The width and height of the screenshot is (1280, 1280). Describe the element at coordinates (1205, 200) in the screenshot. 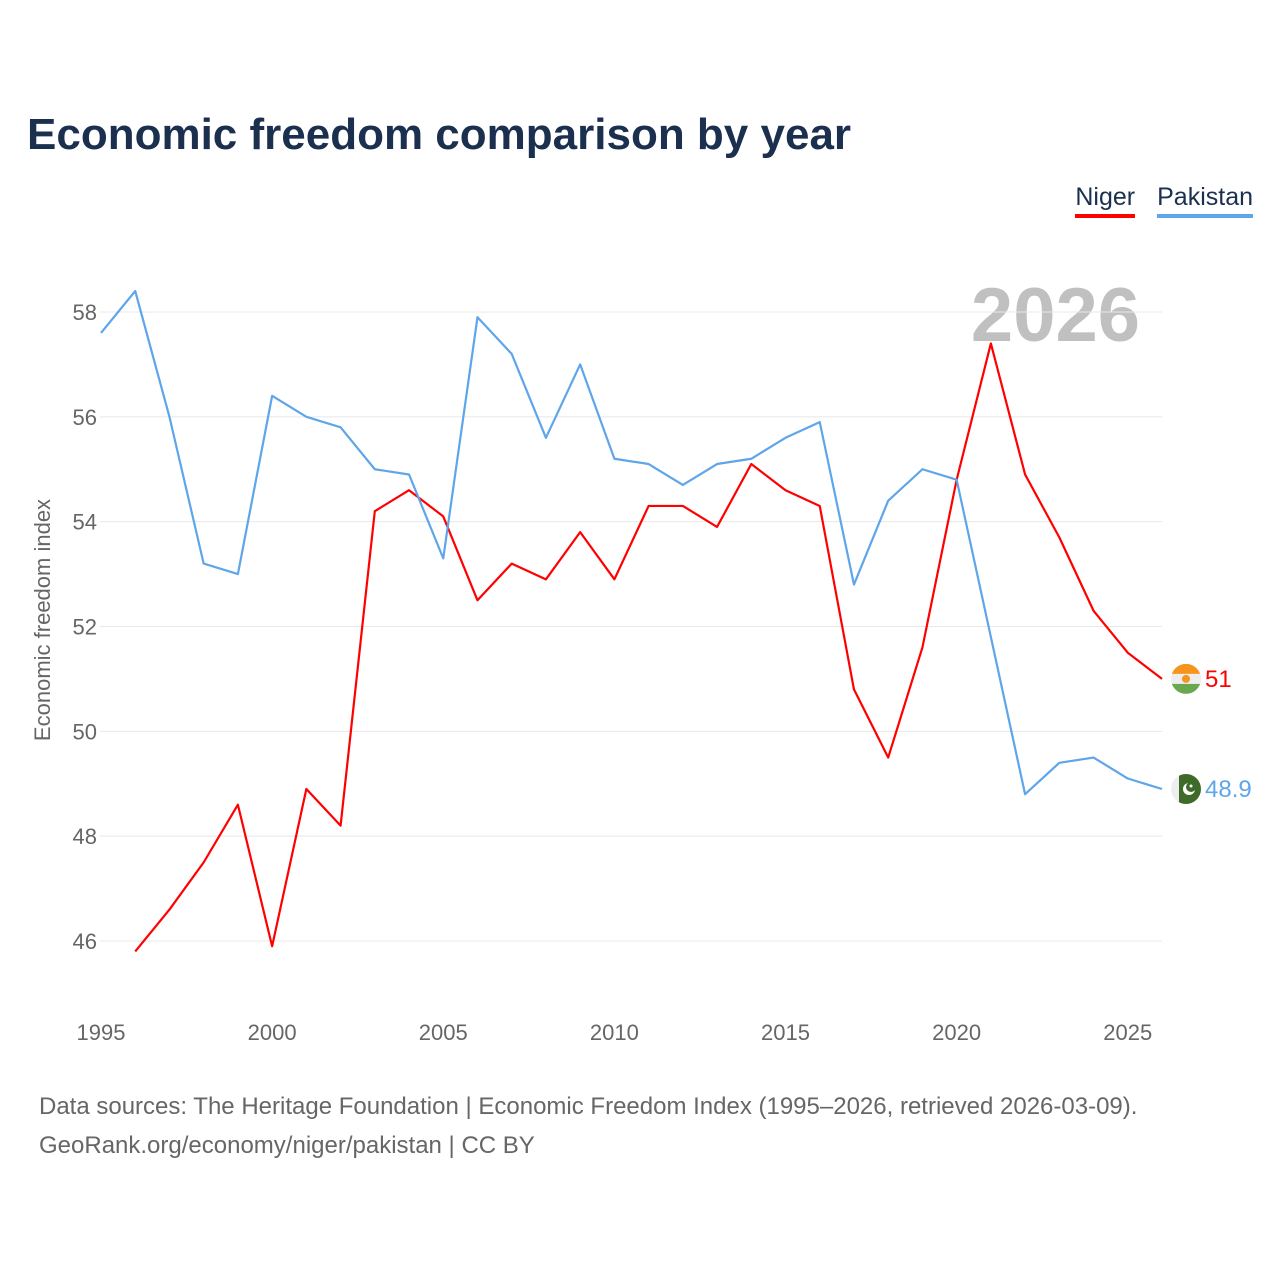

I see `legend-pakistan: Pakistan` at that location.